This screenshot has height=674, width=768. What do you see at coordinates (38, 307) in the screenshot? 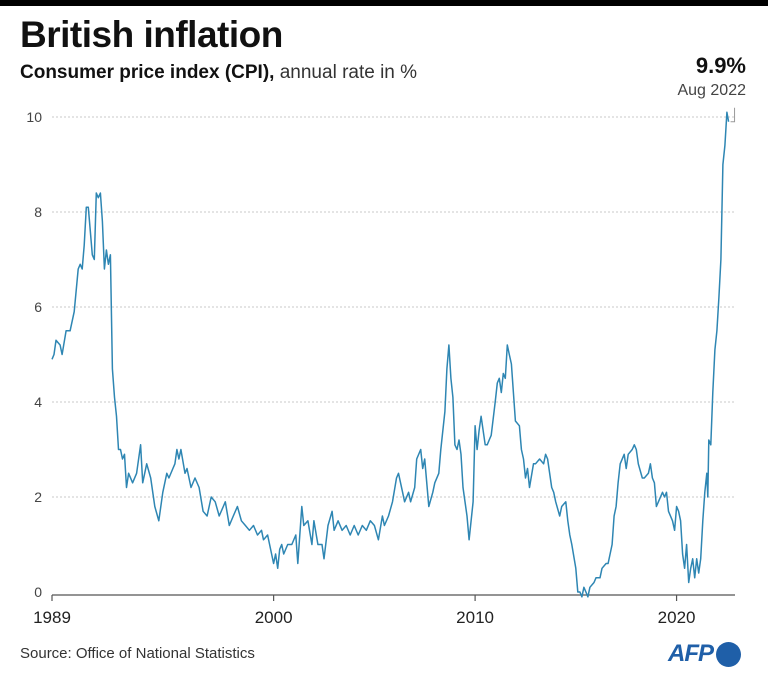
I see `y-tick-label-6: 6` at bounding box center [38, 307].